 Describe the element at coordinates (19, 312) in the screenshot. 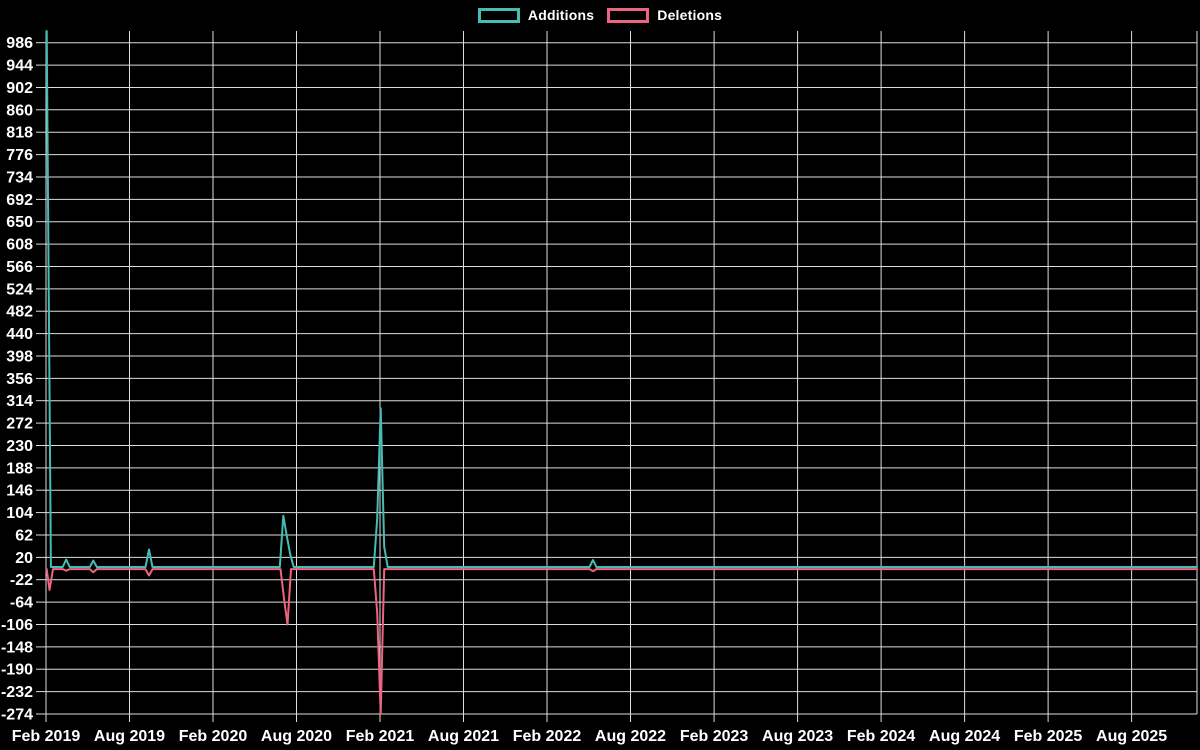

I see `y-tick-label: 482` at that location.